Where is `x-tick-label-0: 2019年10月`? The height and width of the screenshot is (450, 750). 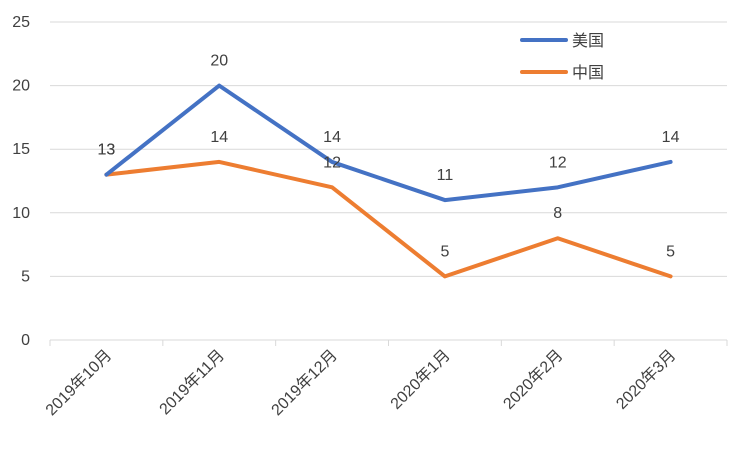
x-tick-label-0: 2019年10月 is located at coordinates (78, 382).